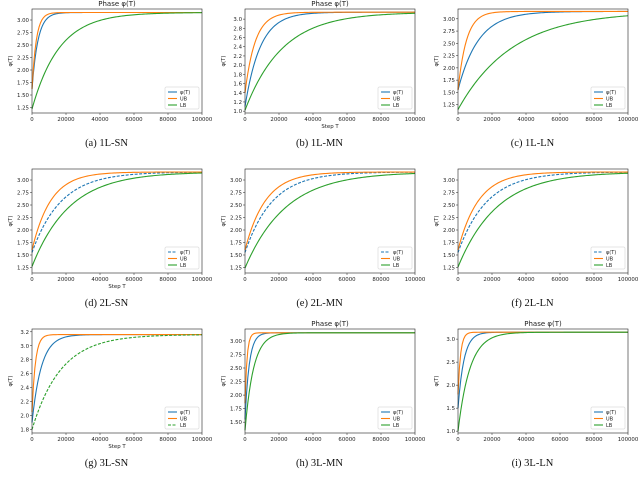  What do you see at coordinates (381, 440) in the screenshot?
I see `x-tick-label: 80000` at bounding box center [381, 440].